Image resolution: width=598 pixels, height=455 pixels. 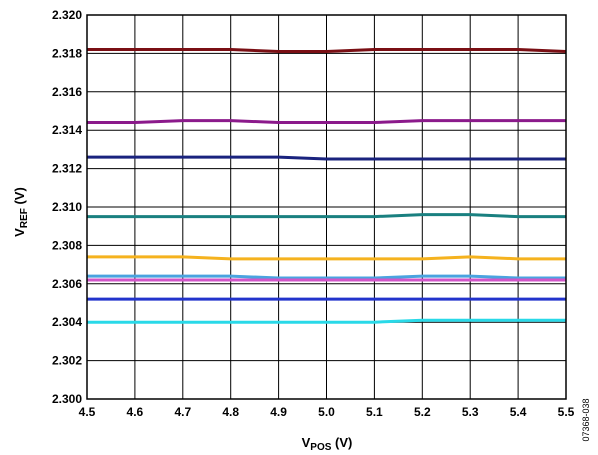 What do you see at coordinates (67, 361) in the screenshot?
I see `y-tick-label: 2.302` at bounding box center [67, 361].